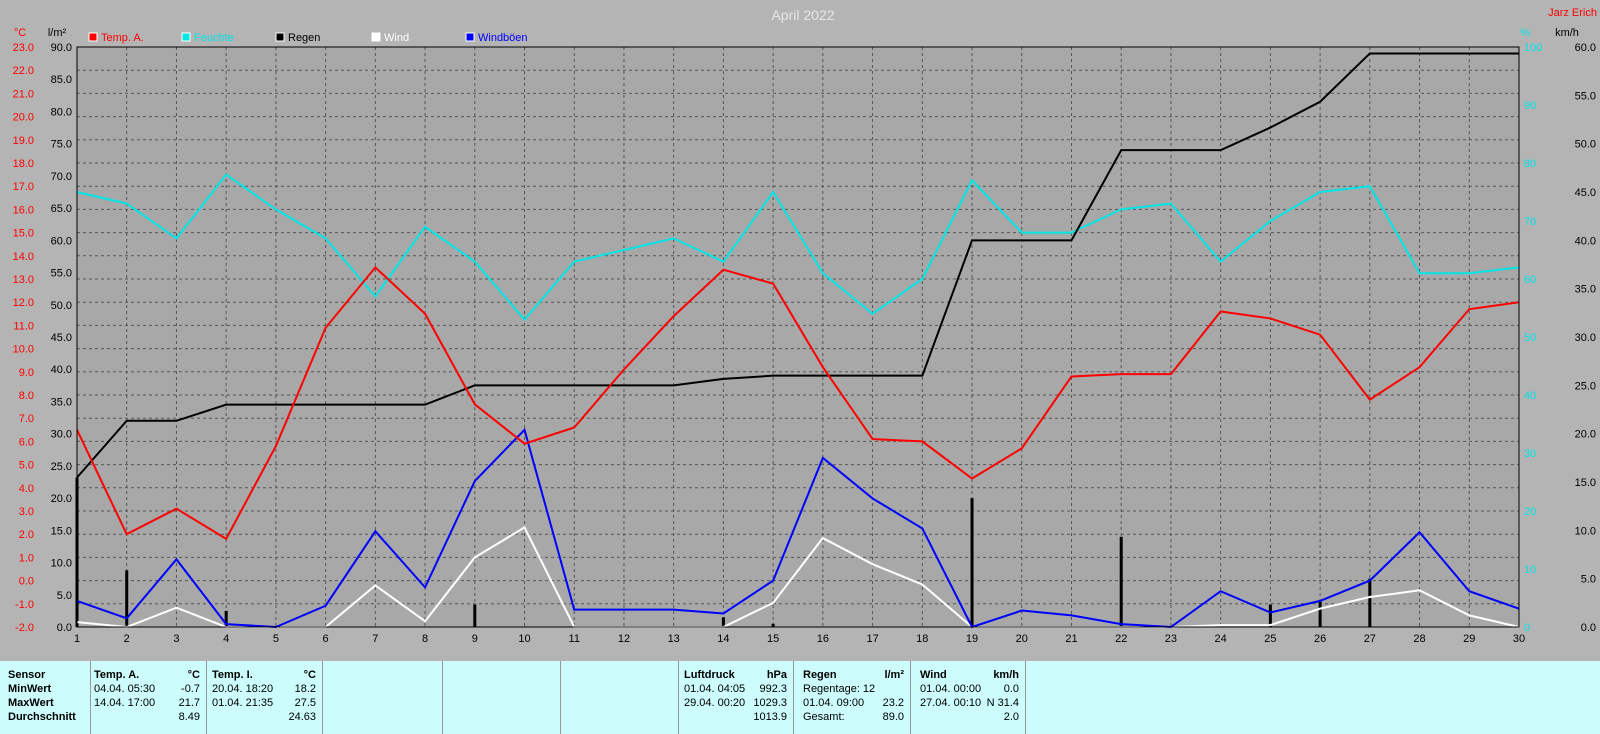  What do you see at coordinates (193, 675) in the screenshot?
I see `temp-a-unit: °C` at bounding box center [193, 675].